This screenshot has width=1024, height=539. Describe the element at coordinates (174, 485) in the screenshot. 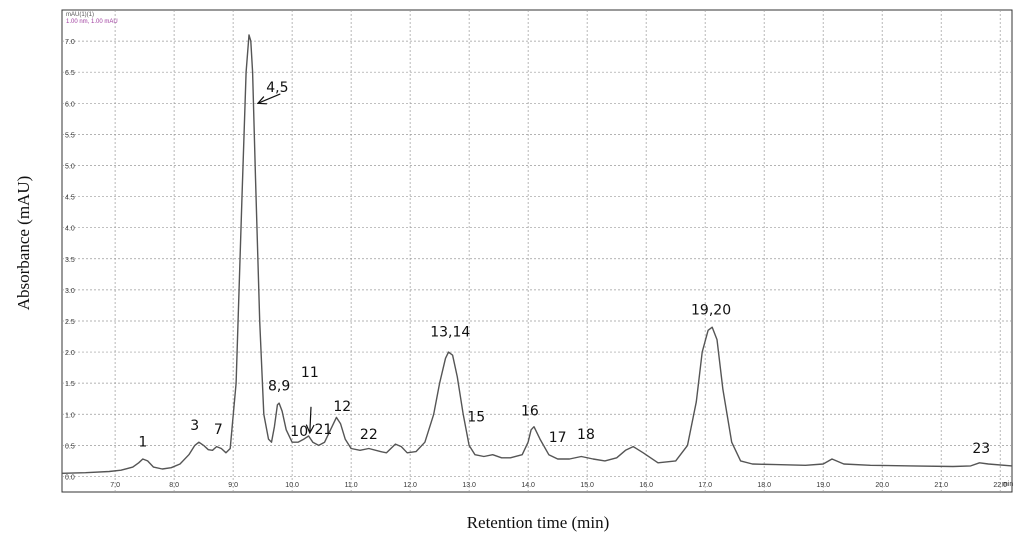

I see `x-tick-label: 8.0` at that location.